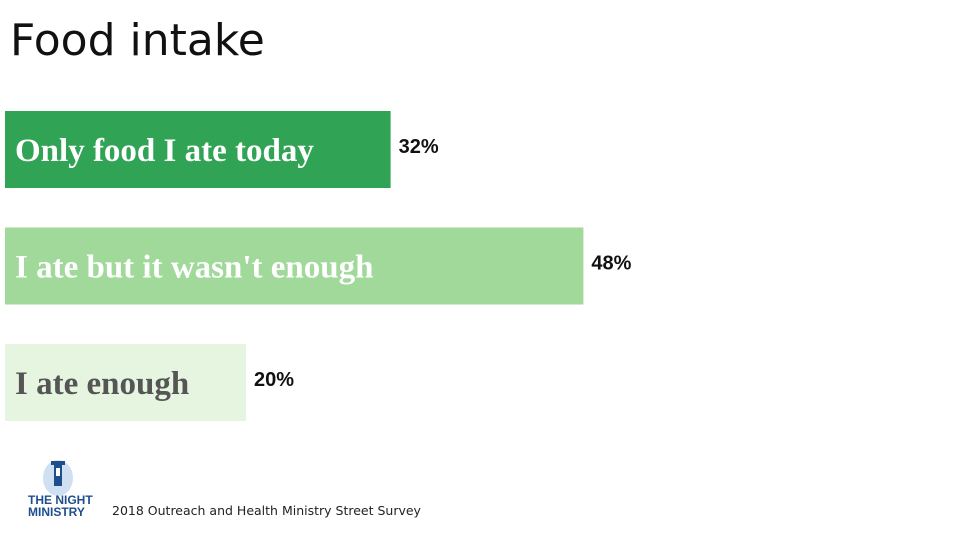 This screenshot has height=536, width=960. Describe the element at coordinates (611, 263) in the screenshot. I see `value-label: 48%` at that location.